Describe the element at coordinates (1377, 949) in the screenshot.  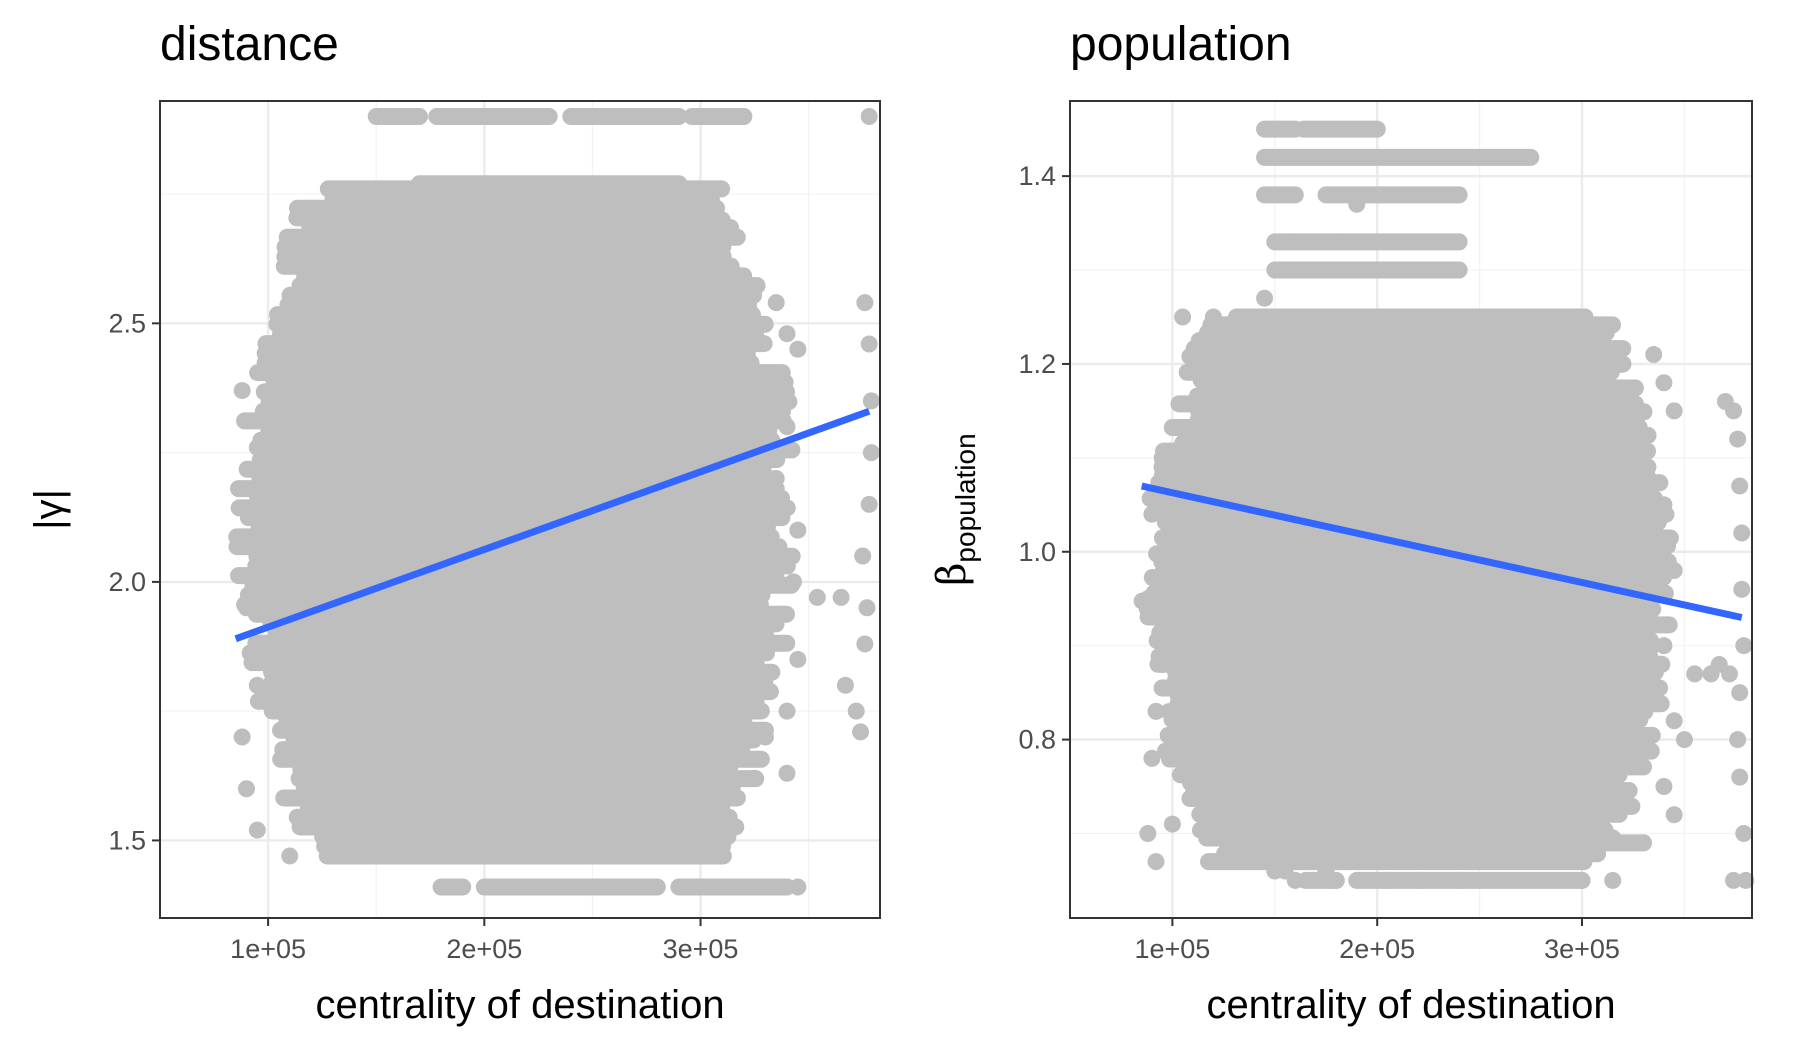
I see `x-tick-label: 2e+05` at that location.